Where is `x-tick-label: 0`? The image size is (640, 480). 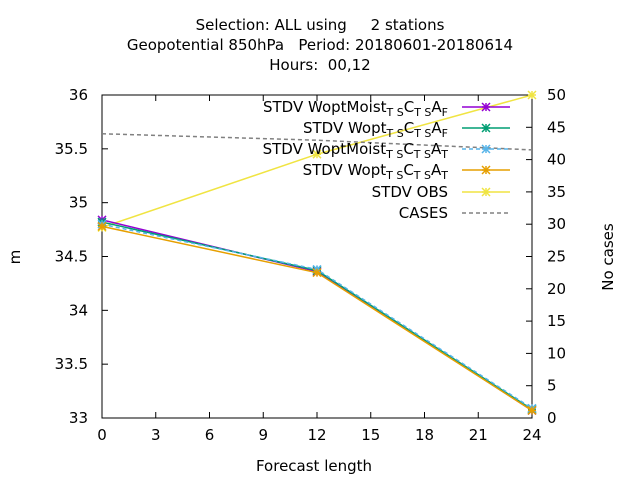 x-tick-label: 0 is located at coordinates (102, 435).